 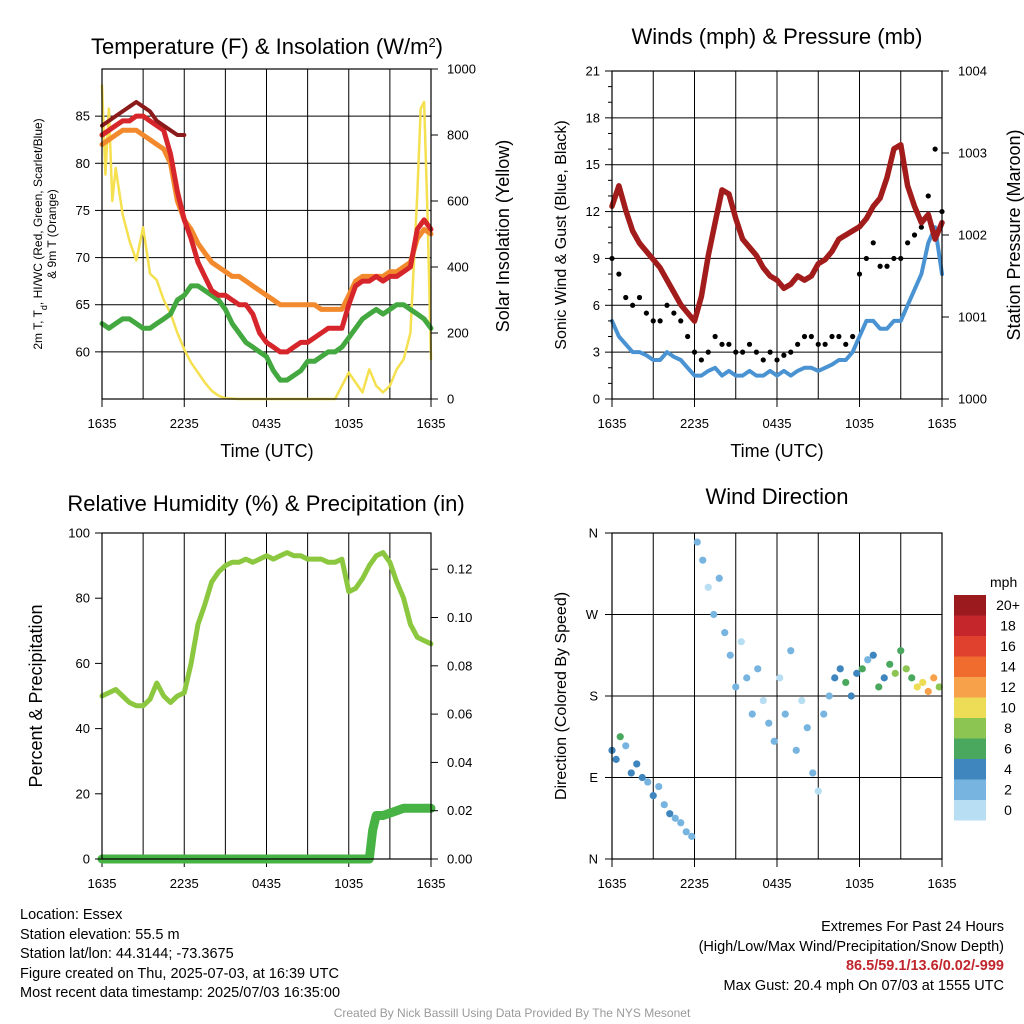 I want to click on y-tick-label: S, so click(x=593, y=696).